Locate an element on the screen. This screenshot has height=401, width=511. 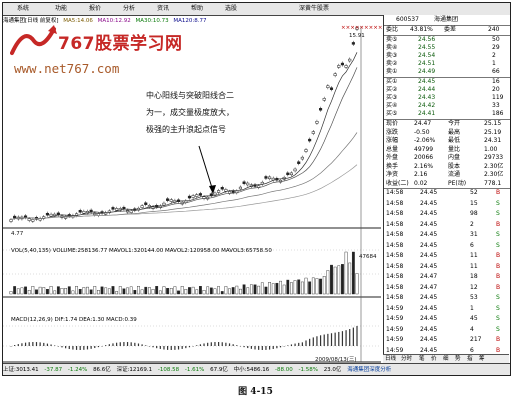
menu-item-info: 资讯 is located at coordinates (163, 8).